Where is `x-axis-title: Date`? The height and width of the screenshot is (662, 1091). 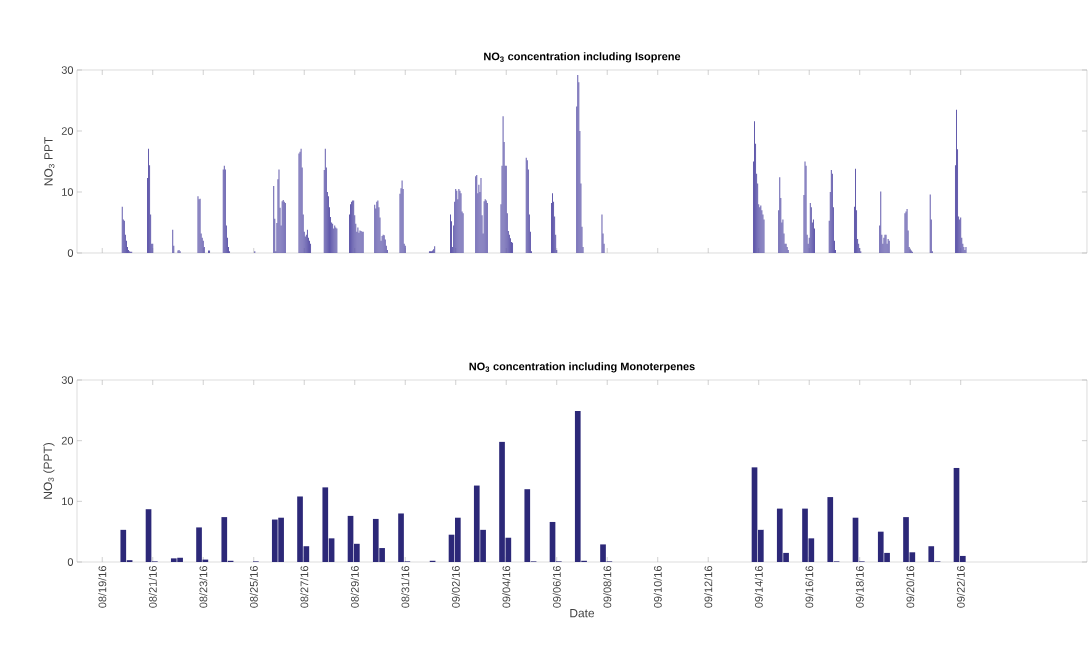 x-axis-title: Date is located at coordinates (582, 613).